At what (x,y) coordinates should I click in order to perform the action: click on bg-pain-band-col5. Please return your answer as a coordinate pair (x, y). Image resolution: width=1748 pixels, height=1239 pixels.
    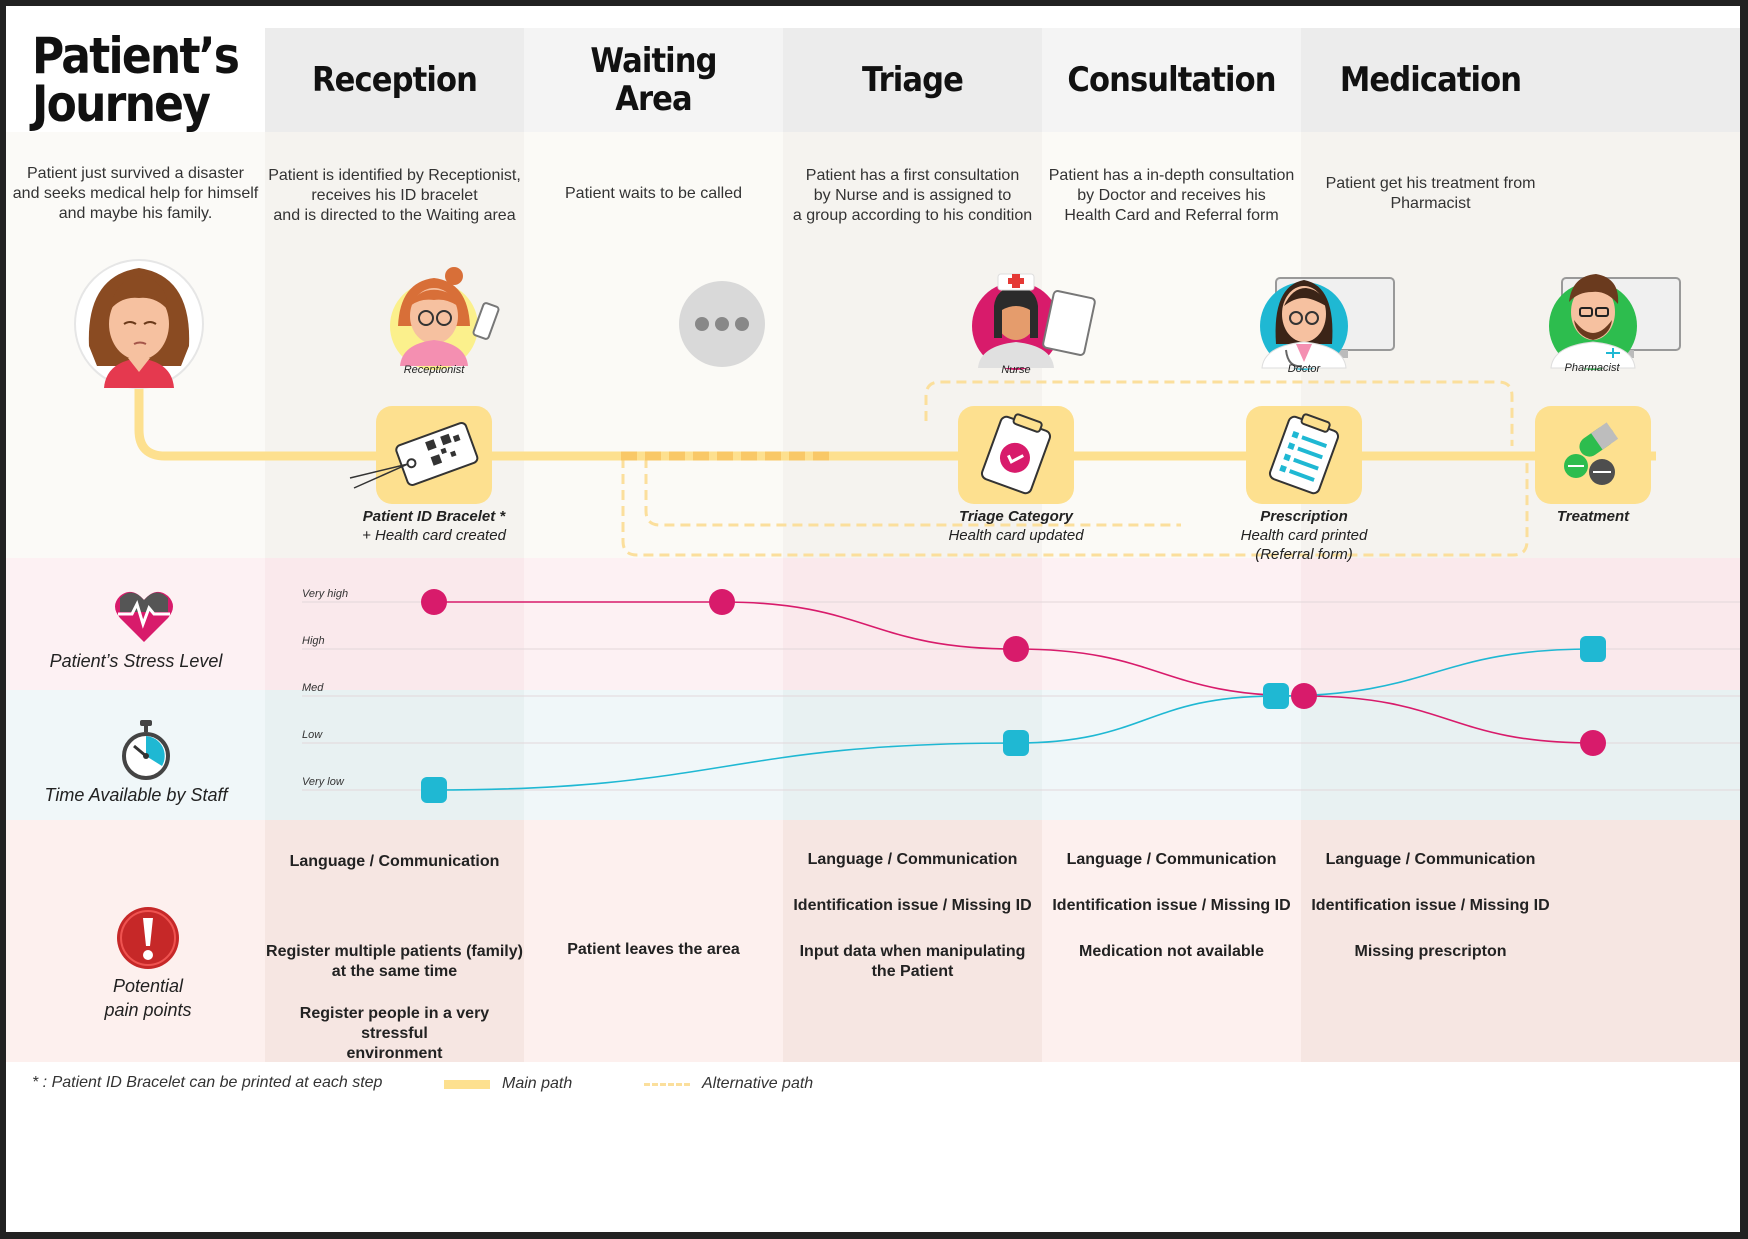
    Looking at the image, I should click on (1520, 941).